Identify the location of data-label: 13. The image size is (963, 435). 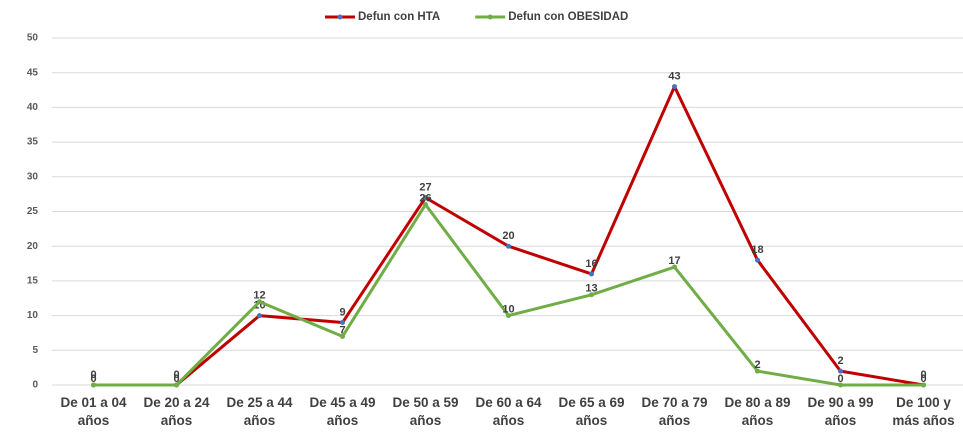
(591, 289).